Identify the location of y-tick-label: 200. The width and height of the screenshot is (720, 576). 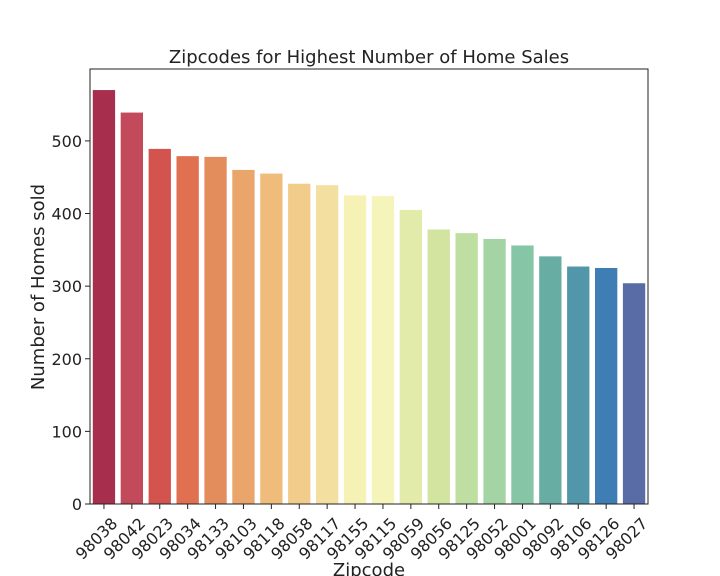
(66, 359).